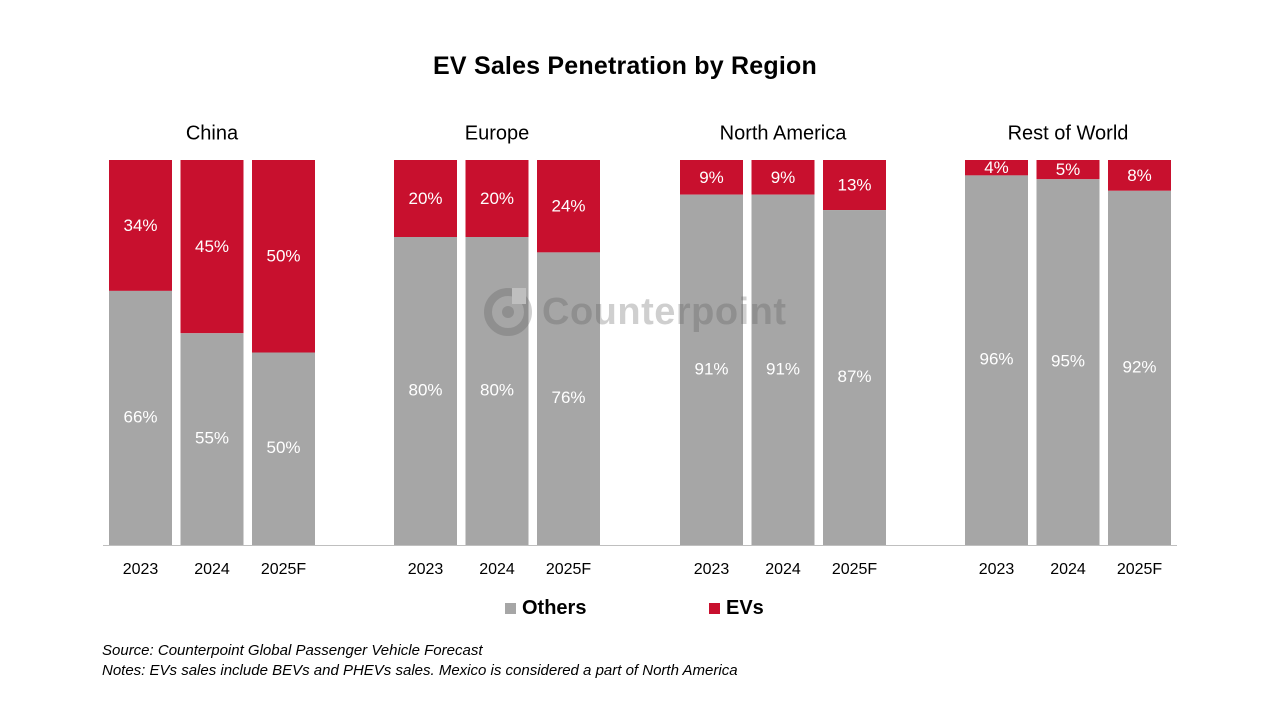 The image size is (1280, 720). Describe the element at coordinates (997, 569) in the screenshot. I see `x-tick-3-0: 2023` at that location.